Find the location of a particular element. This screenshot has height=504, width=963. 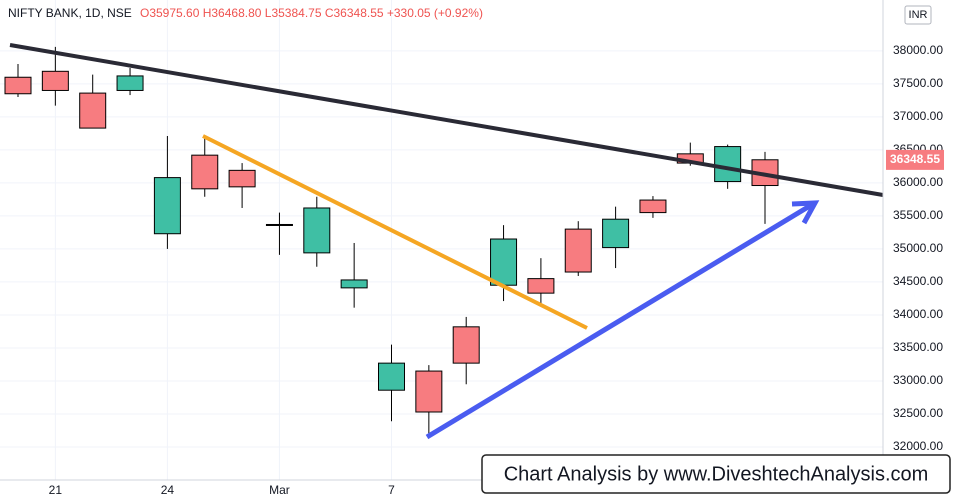

arrow-head is located at coordinates (805, 212).